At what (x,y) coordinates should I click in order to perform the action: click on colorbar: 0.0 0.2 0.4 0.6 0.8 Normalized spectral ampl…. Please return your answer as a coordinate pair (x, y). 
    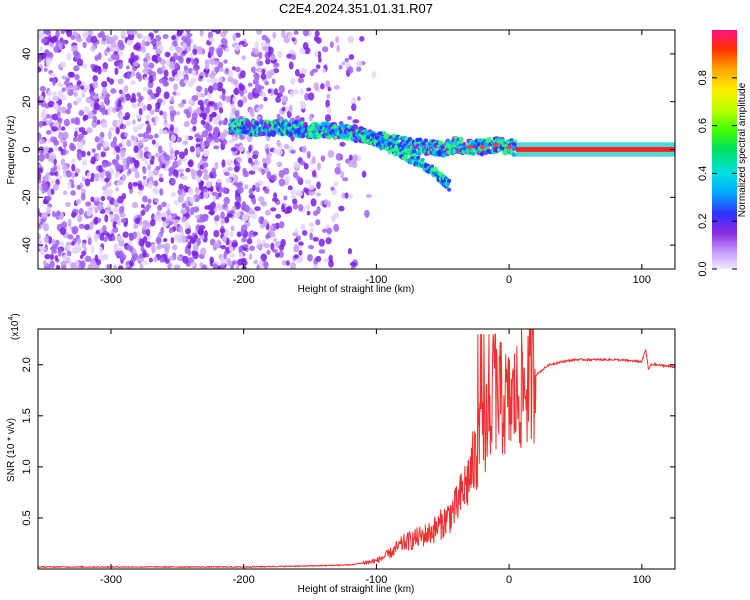
    Looking at the image, I should click on (722, 153).